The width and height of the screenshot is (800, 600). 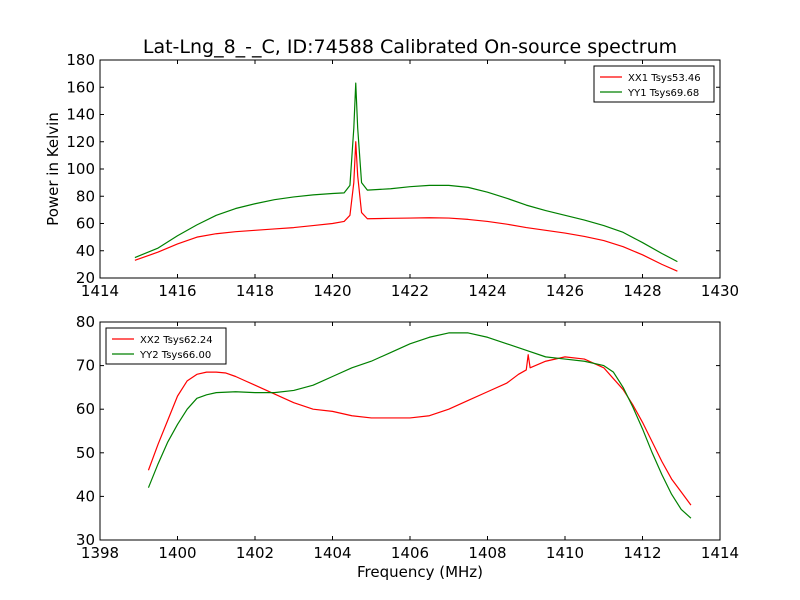 What do you see at coordinates (80, 115) in the screenshot?
I see `top-y-tick-label: 140` at bounding box center [80, 115].